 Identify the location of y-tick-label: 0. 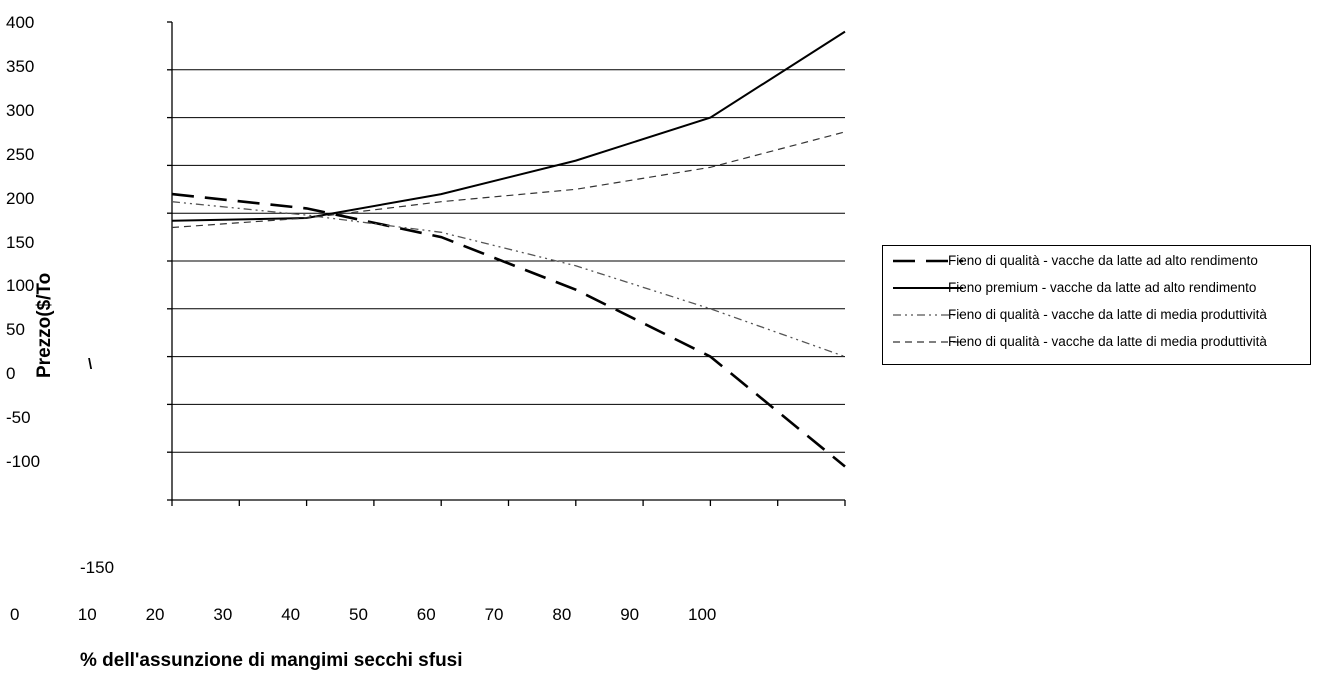
(11, 374).